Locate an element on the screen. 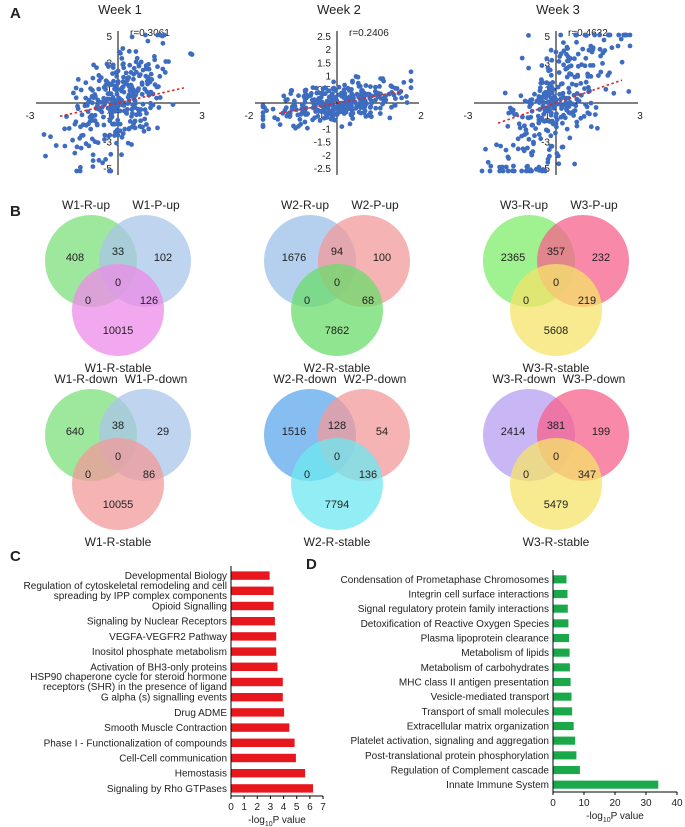  venn-label-bottom: W1-R-stable is located at coordinates (118, 542).